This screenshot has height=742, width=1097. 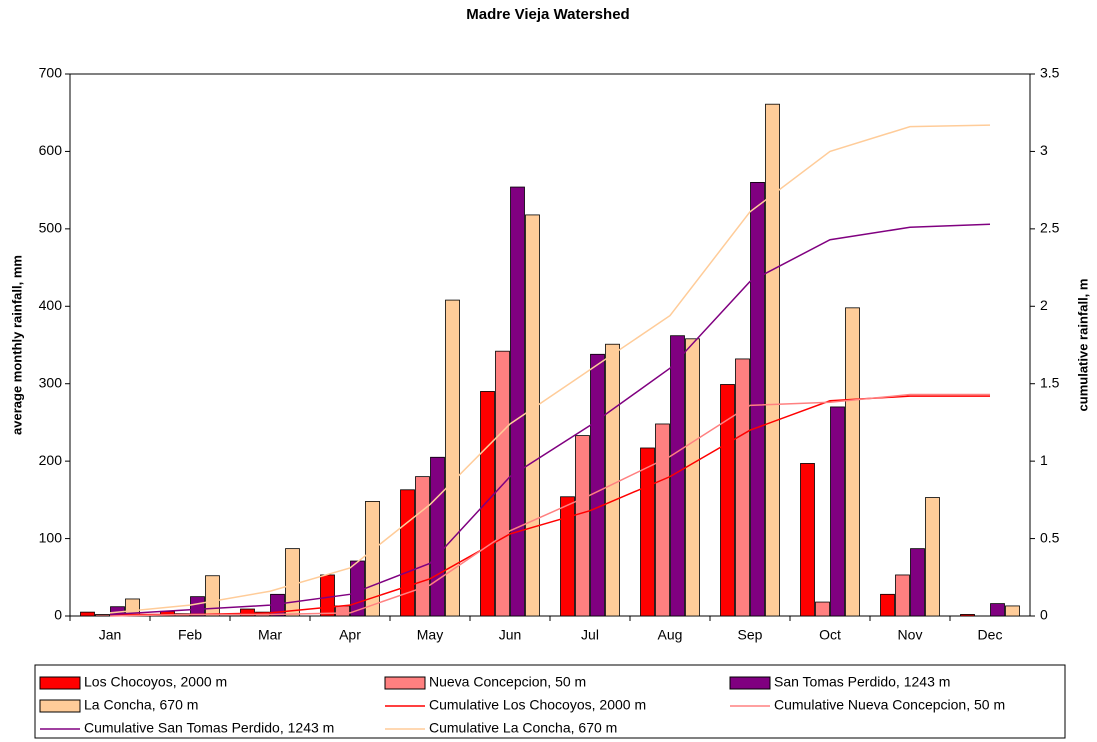 What do you see at coordinates (51, 150) in the screenshot?
I see `y-tick-label: 600` at bounding box center [51, 150].